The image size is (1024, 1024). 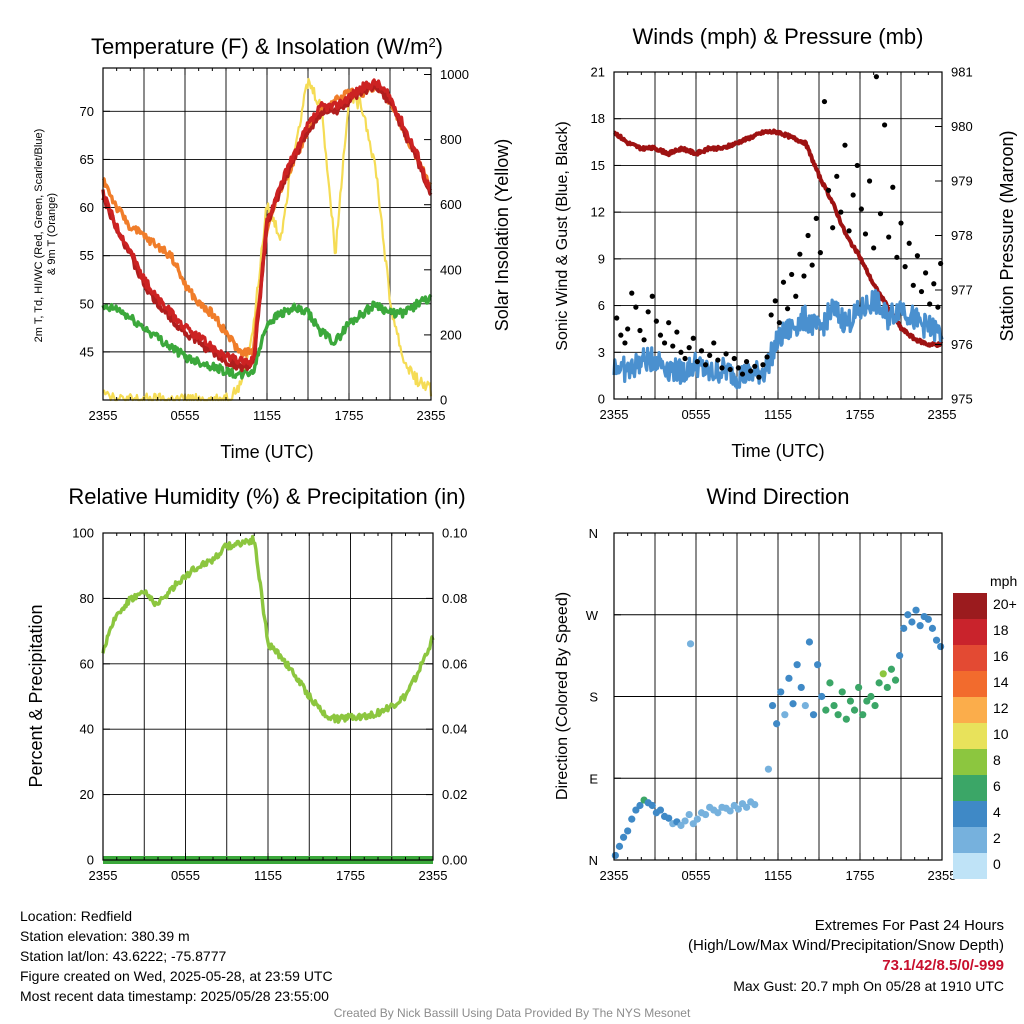 What do you see at coordinates (962, 290) in the screenshot?
I see `y2-tick-label: 977` at bounding box center [962, 290].